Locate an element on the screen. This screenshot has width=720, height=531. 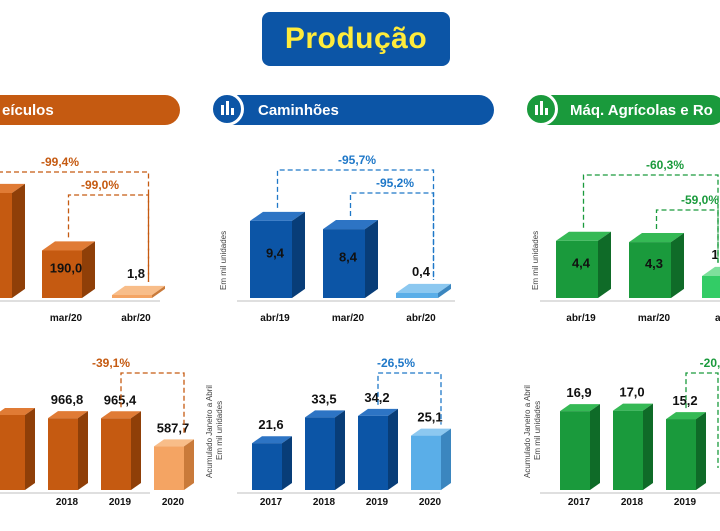
banner-veiculos: eículos is located at coordinates (90, 110).